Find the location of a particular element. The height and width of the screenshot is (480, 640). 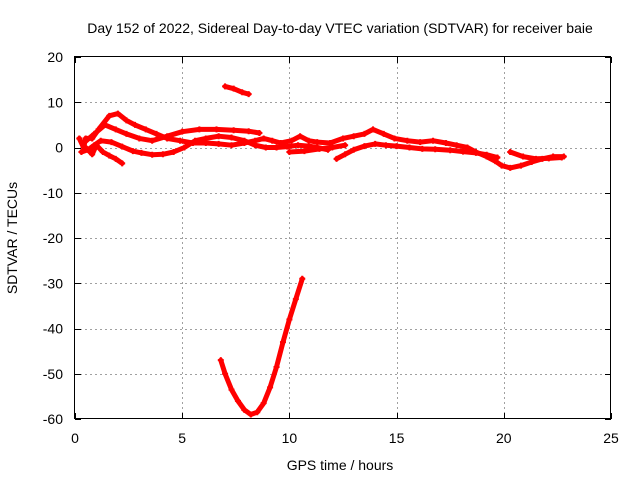

x-tick-label: 0 is located at coordinates (75, 438).